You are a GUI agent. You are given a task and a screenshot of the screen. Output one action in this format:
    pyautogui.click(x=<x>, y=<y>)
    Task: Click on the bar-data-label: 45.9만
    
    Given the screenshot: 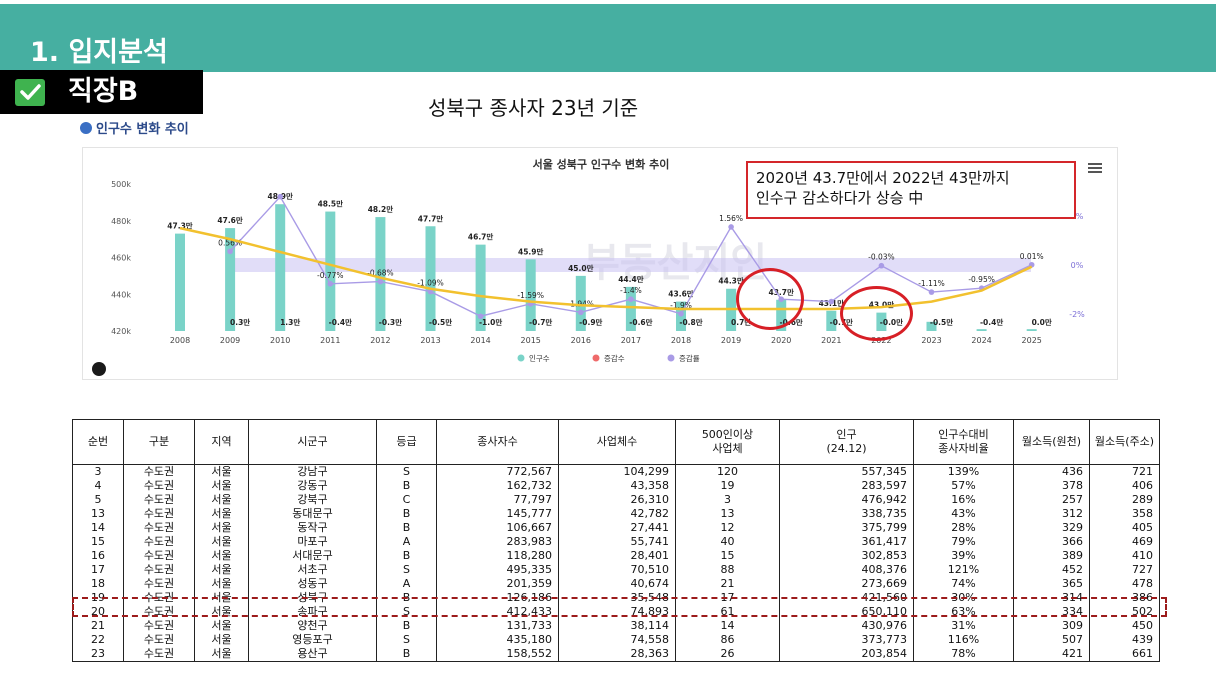 What is the action you would take?
    pyautogui.click(x=531, y=251)
    